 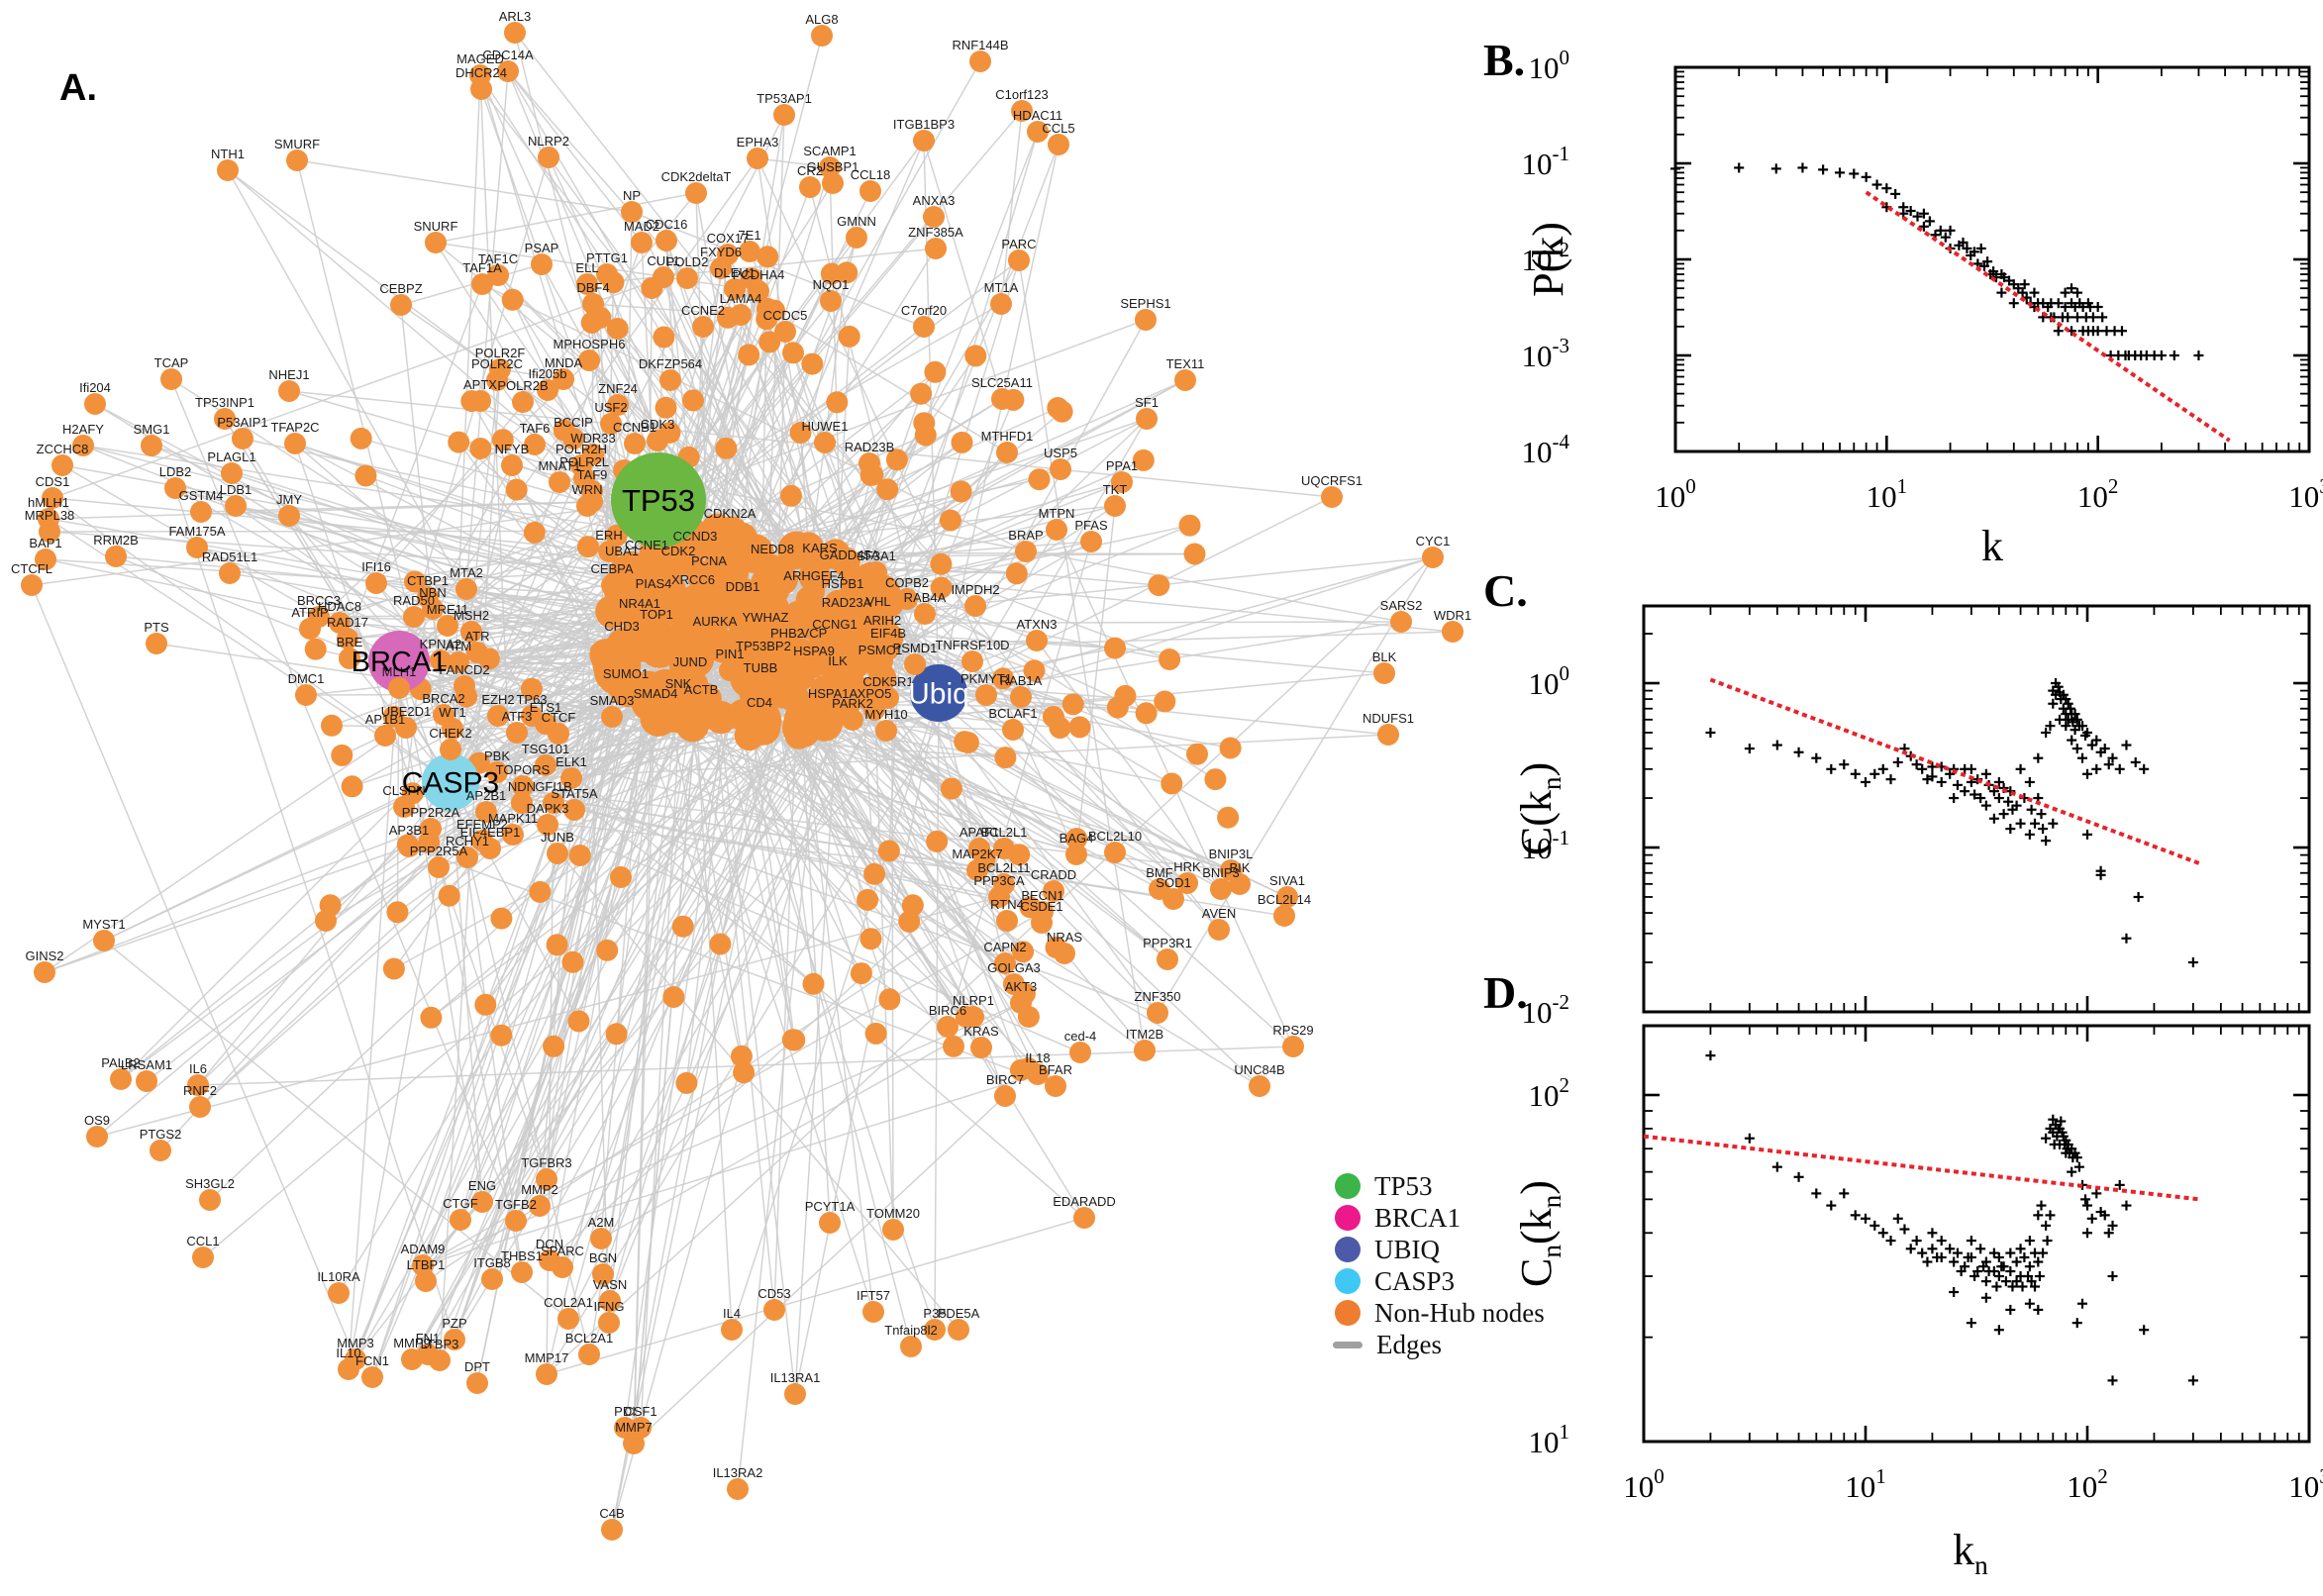 I want to click on network-node-label: NLRP1, so click(x=973, y=1000).